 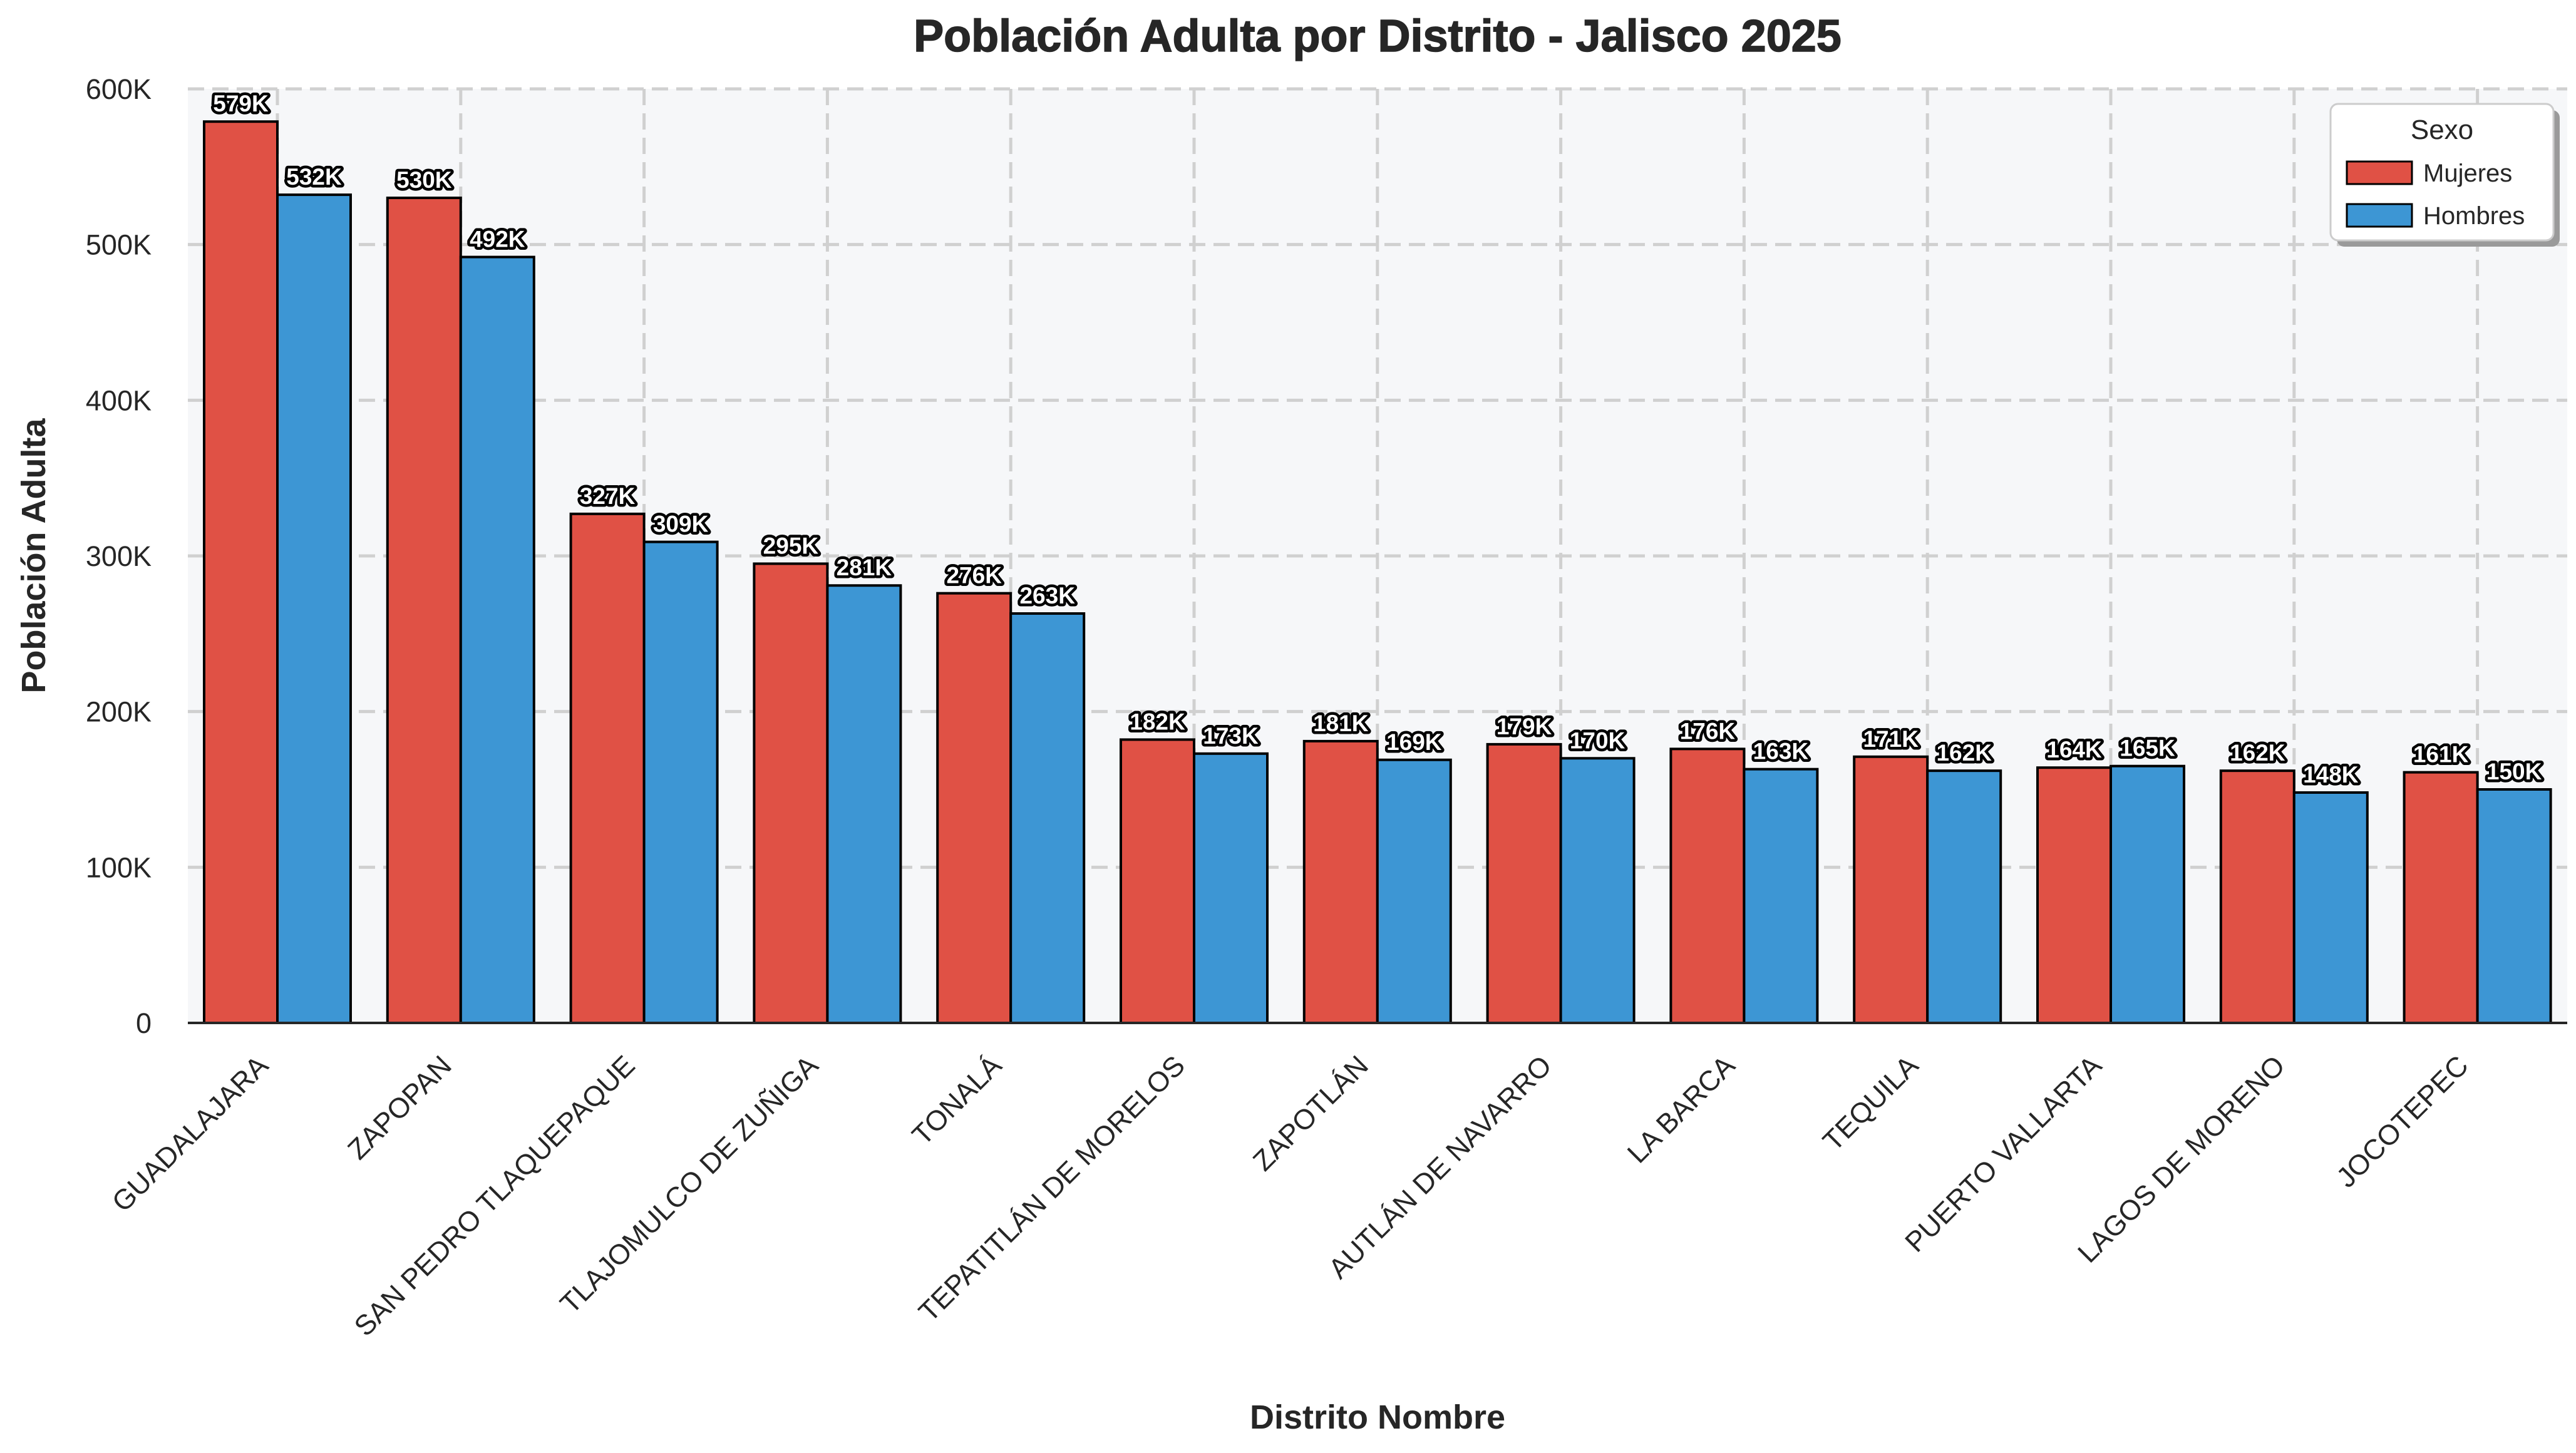 I want to click on data-label-hombres-la-barca: 163K, so click(x=1781, y=751).